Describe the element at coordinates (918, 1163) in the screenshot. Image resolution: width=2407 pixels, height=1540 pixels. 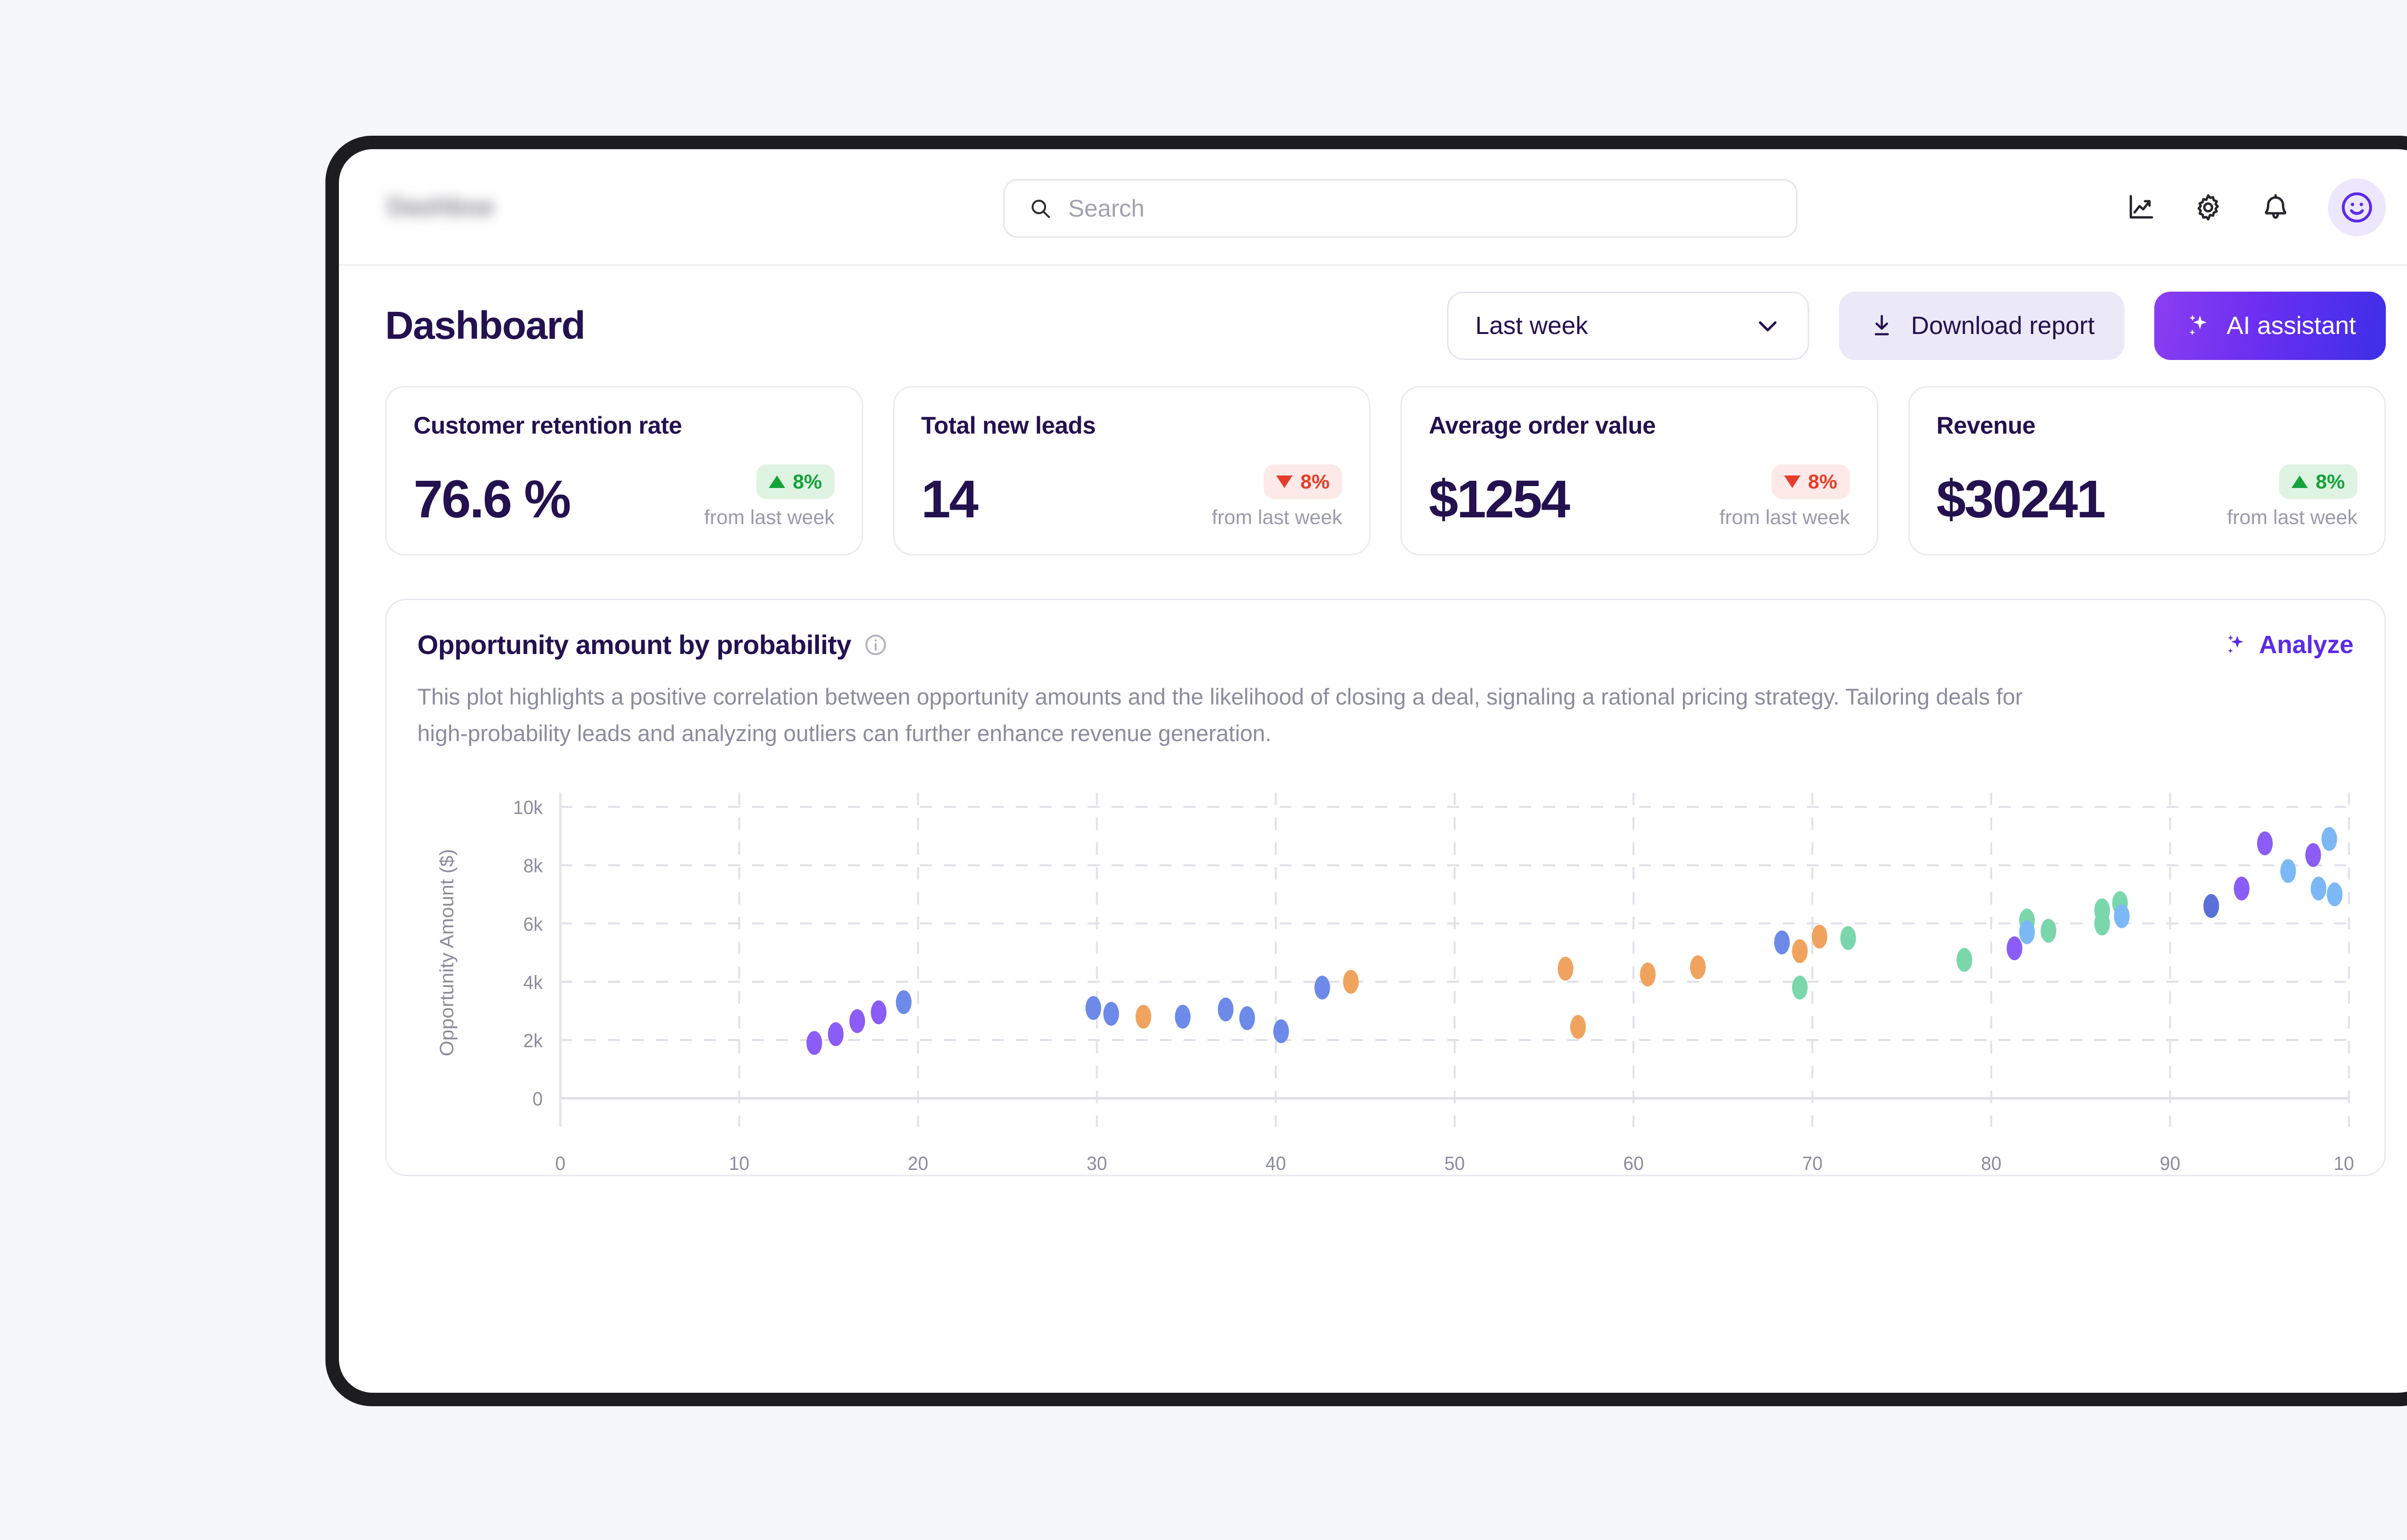
I see `x-tick-label: 20` at that location.